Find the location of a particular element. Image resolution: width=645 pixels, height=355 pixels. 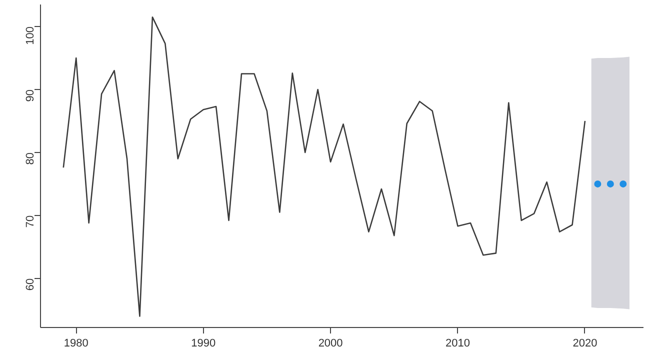

y-tick-label: 60 is located at coordinates (30, 284).